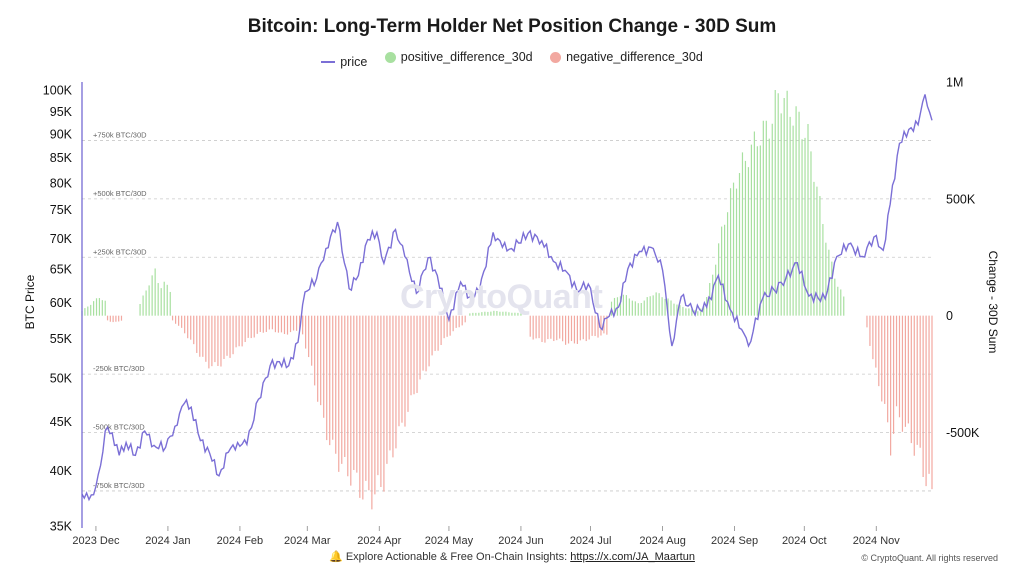 This screenshot has width=1024, height=576. Describe the element at coordinates (61, 422) in the screenshot. I see `left-tick-label: 45K` at that location.